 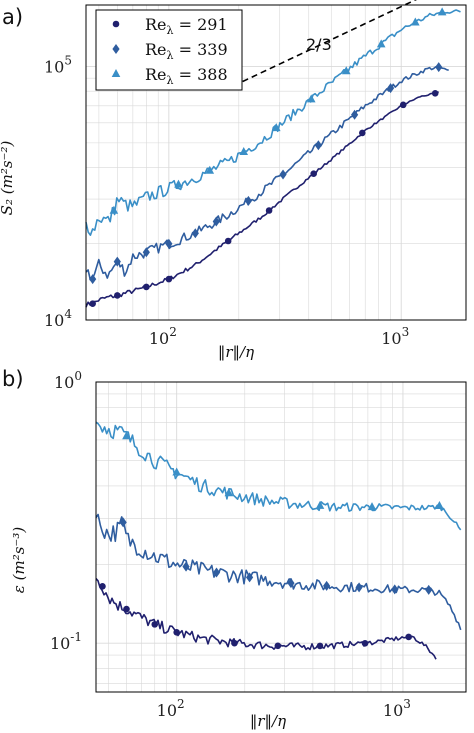 What do you see at coordinates (278, 572) in the screenshot?
I see `series-line-Re339` at bounding box center [278, 572].